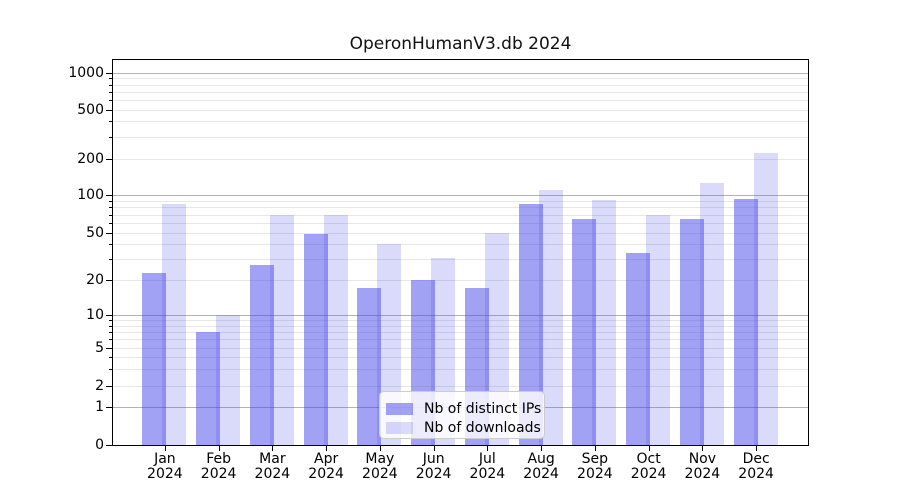  What do you see at coordinates (463, 408) in the screenshot?
I see `legend-item-distinct-ips: Nb of distinct IPs` at bounding box center [463, 408].